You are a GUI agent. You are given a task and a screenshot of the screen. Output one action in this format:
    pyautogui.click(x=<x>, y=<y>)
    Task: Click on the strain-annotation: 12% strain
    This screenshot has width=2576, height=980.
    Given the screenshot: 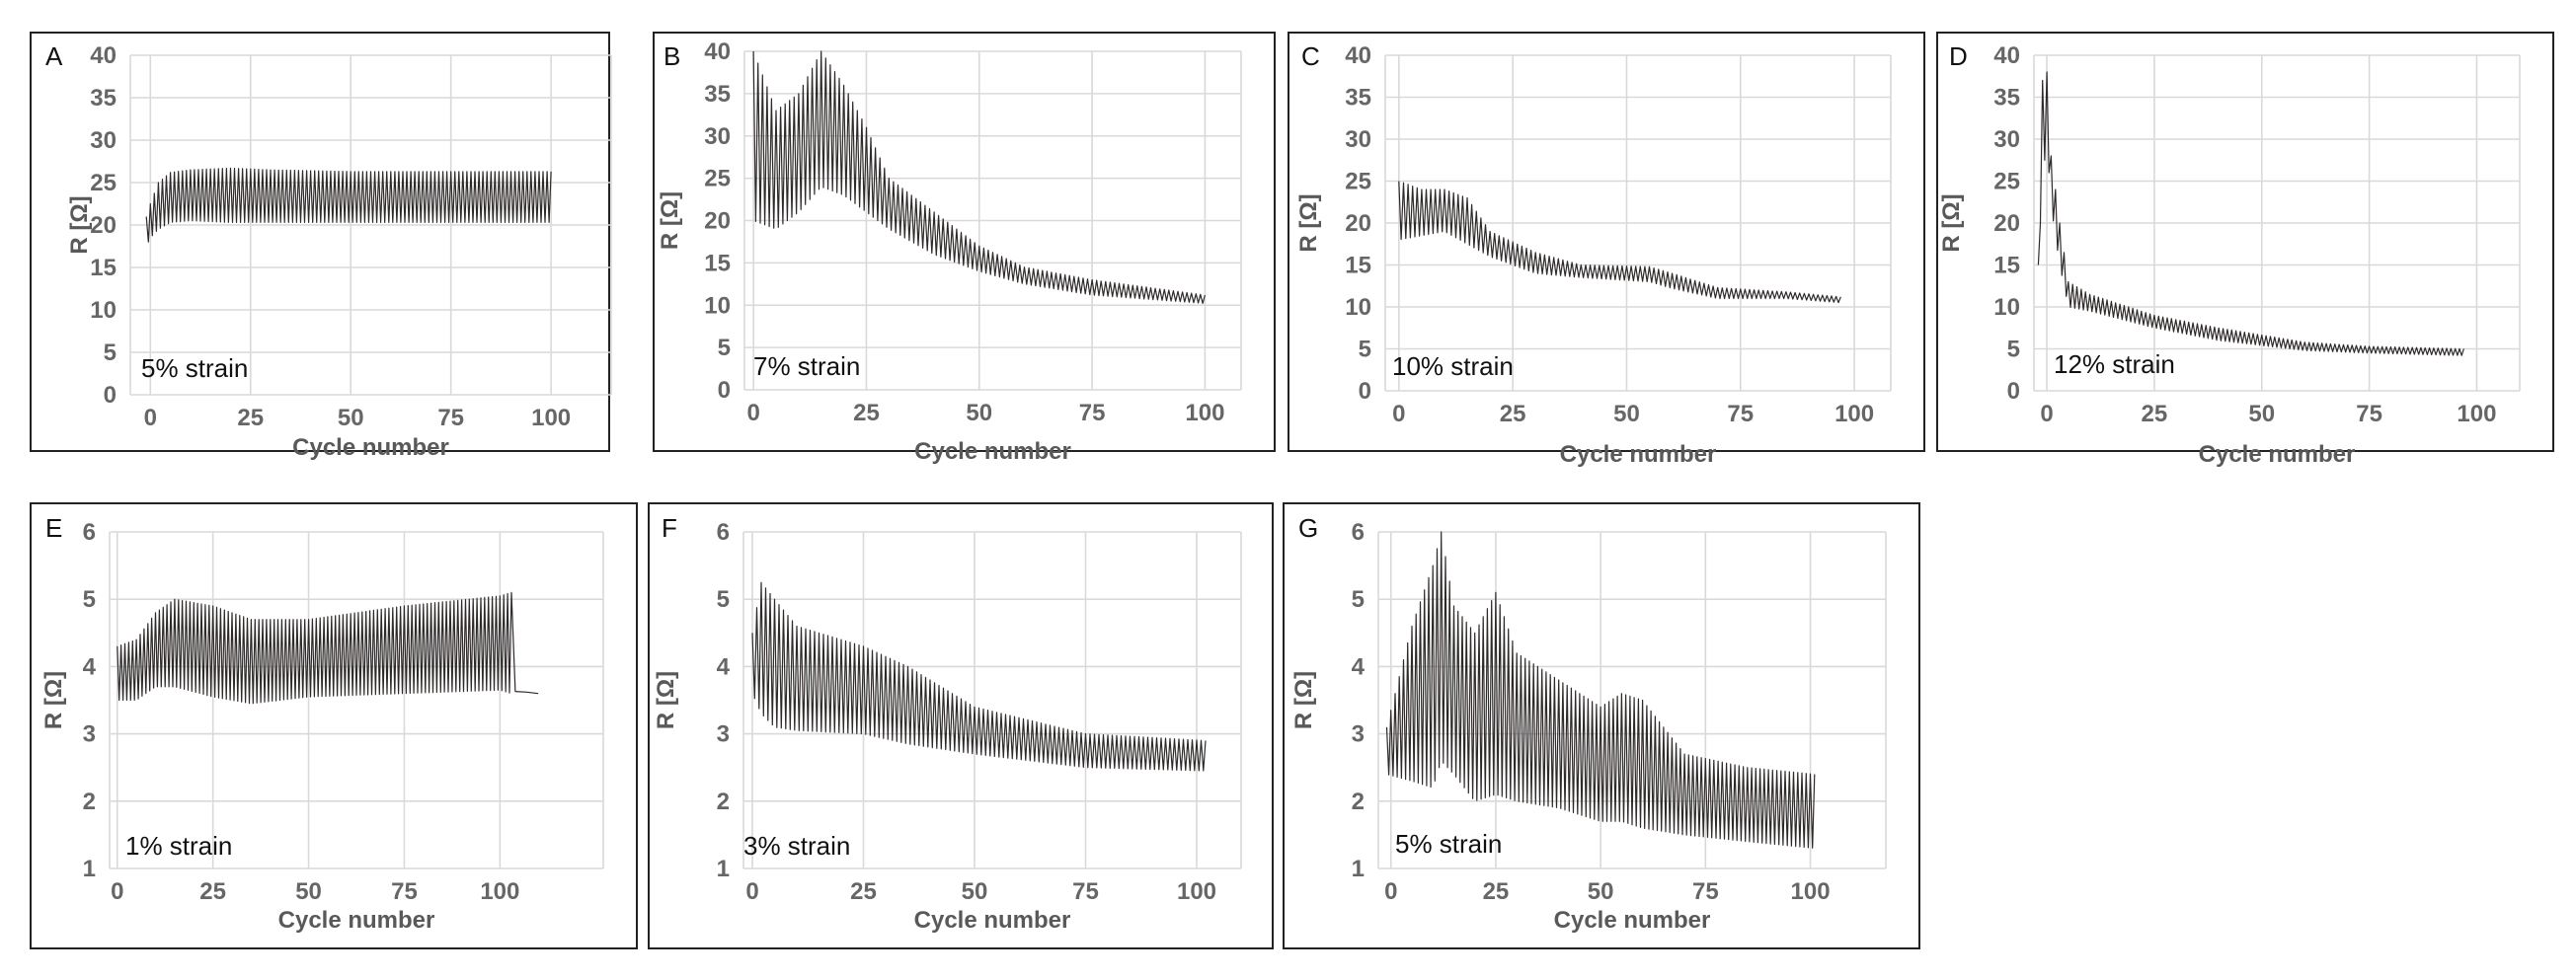 What is the action you would take?
    pyautogui.click(x=2114, y=364)
    